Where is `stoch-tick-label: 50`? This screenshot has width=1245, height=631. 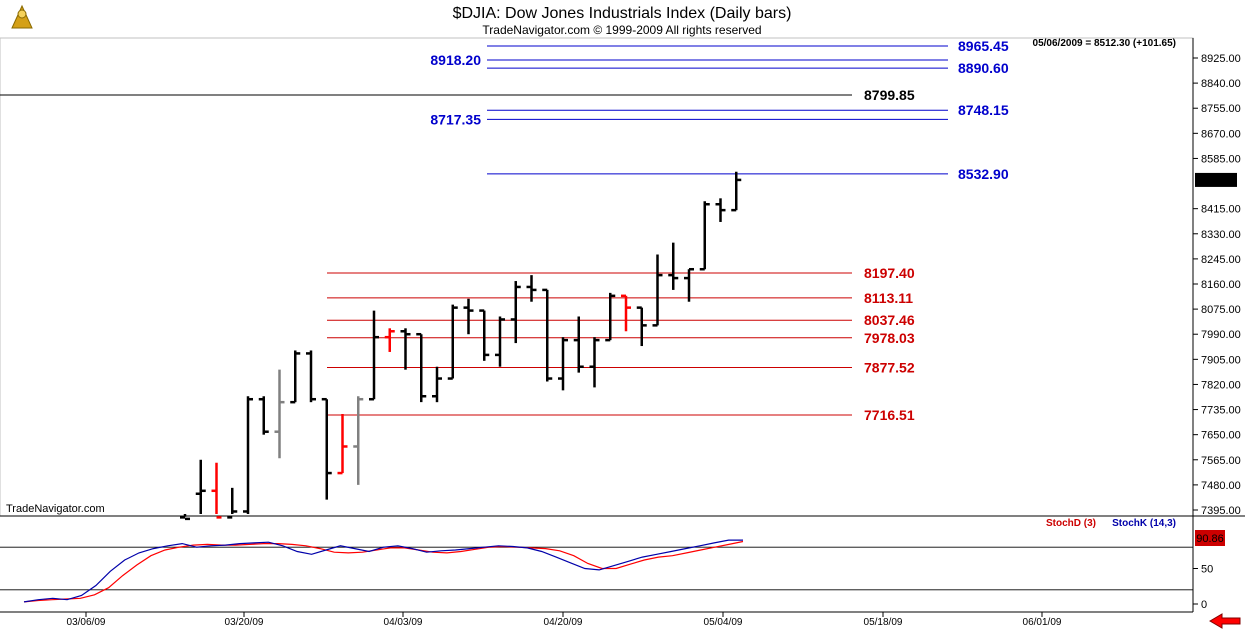
stoch-tick-label: 50 is located at coordinates (1207, 570).